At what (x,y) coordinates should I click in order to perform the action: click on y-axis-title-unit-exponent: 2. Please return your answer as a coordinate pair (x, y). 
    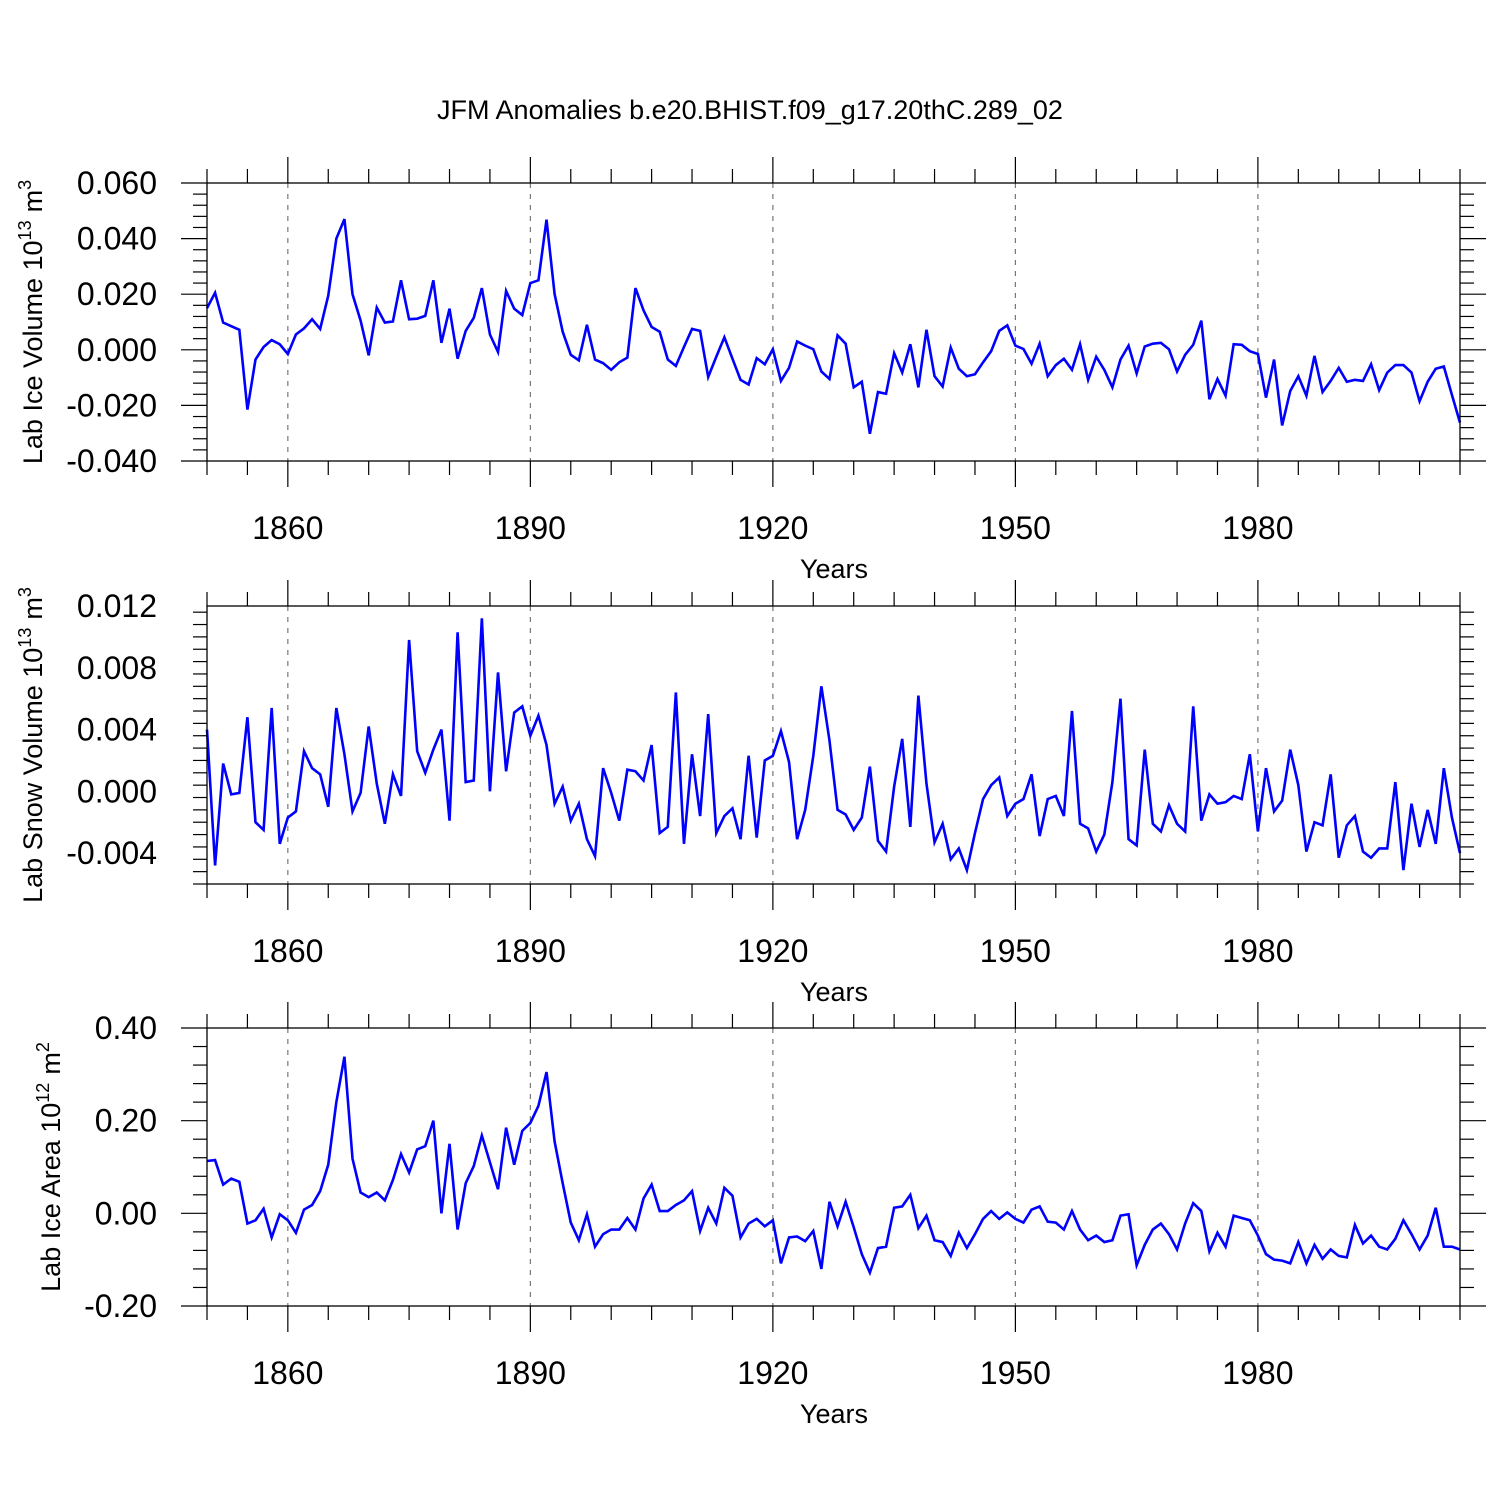
    Looking at the image, I should click on (43, 1047).